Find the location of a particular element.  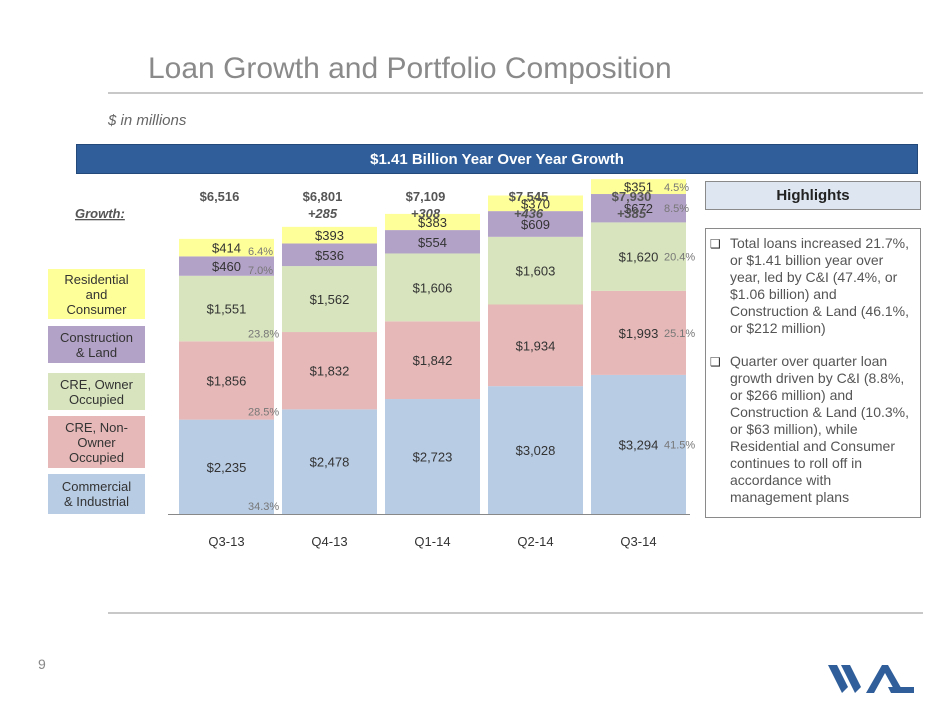

data-label: $2,478 is located at coordinates (330, 462).